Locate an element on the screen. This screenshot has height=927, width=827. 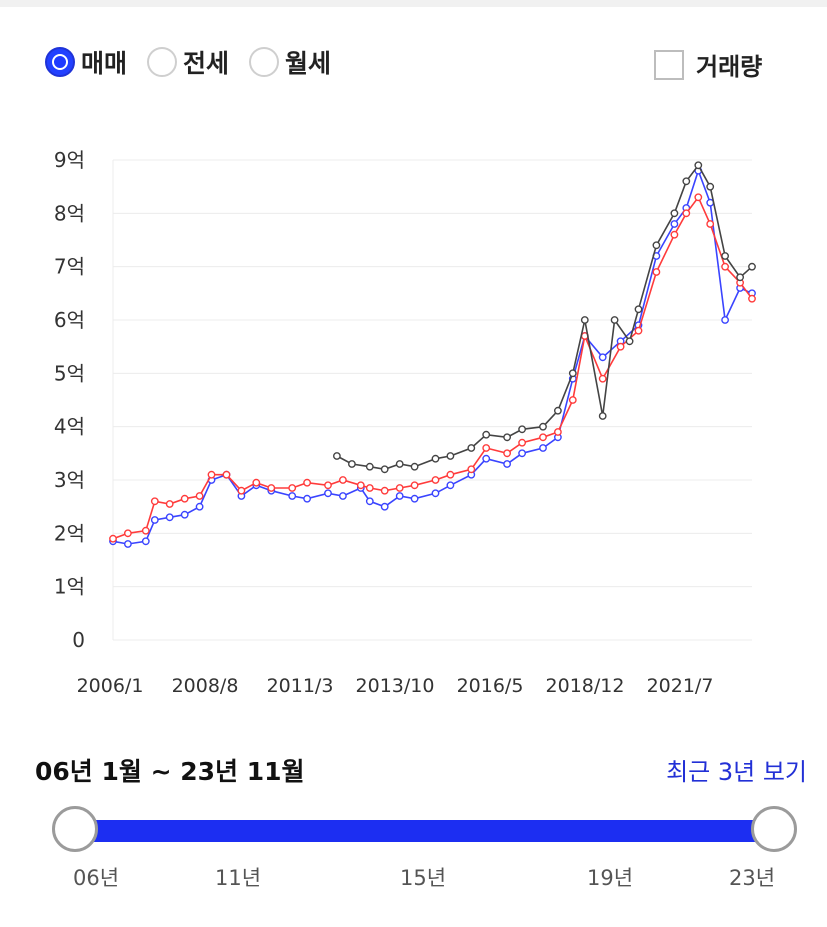
slider-end-handle is located at coordinates (774, 829).